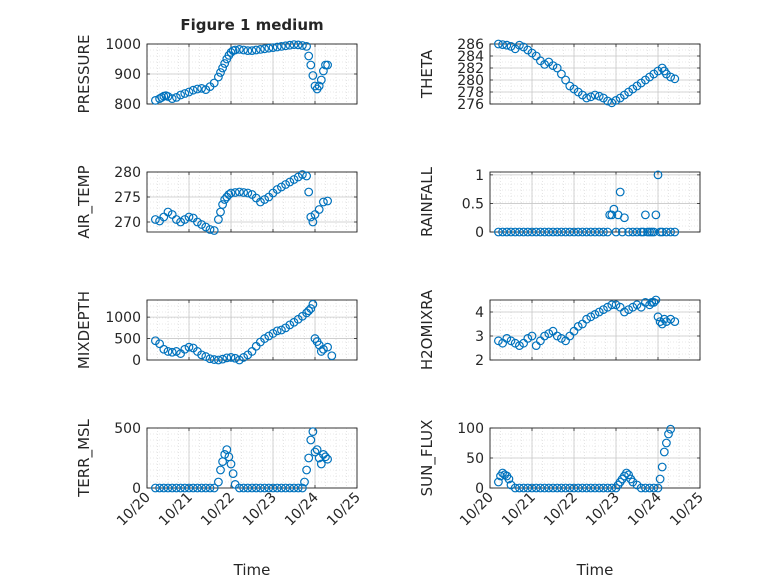  I want to click on y-tick-label: 278, so click(470, 93).